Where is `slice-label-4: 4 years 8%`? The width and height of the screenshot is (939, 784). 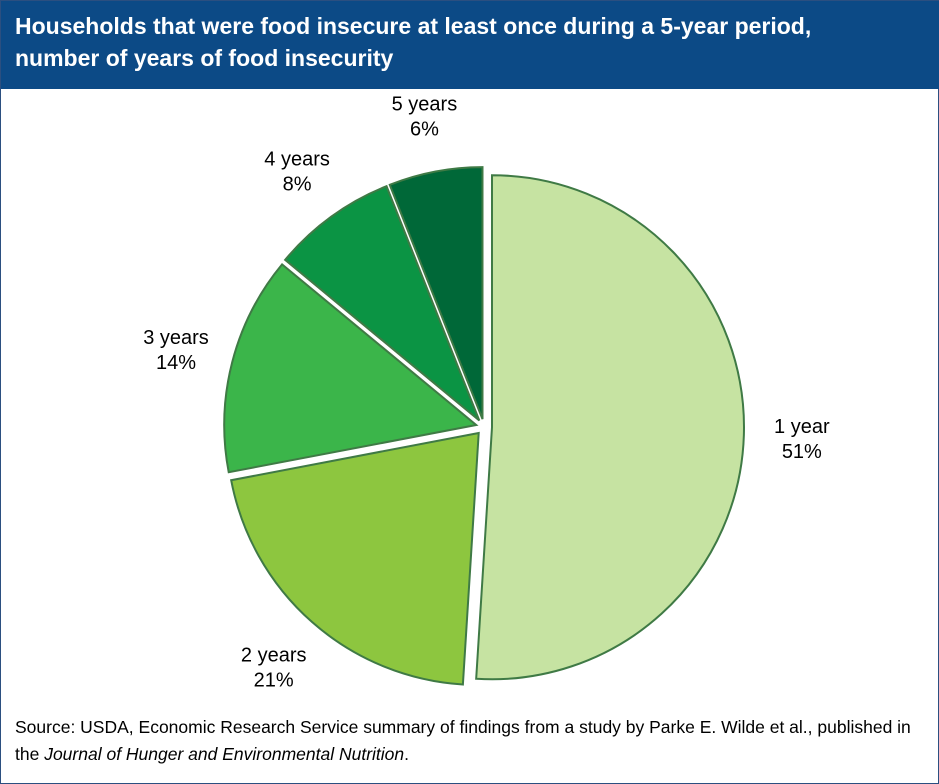
slice-label-4: 4 years 8% is located at coordinates (297, 172).